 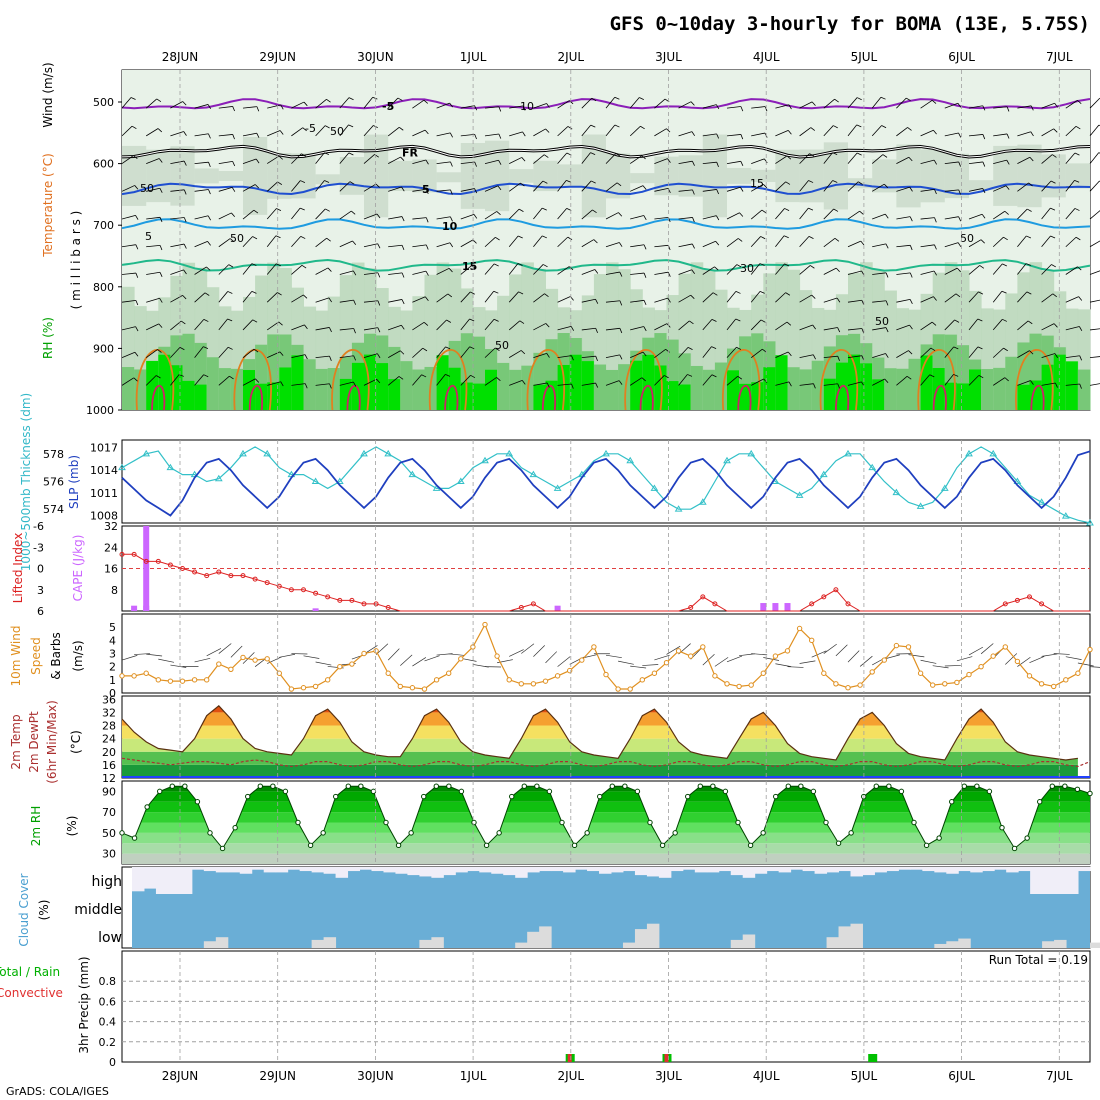 What do you see at coordinates (448, 380) in the screenshot?
I see `temp-contour` at bounding box center [448, 380].